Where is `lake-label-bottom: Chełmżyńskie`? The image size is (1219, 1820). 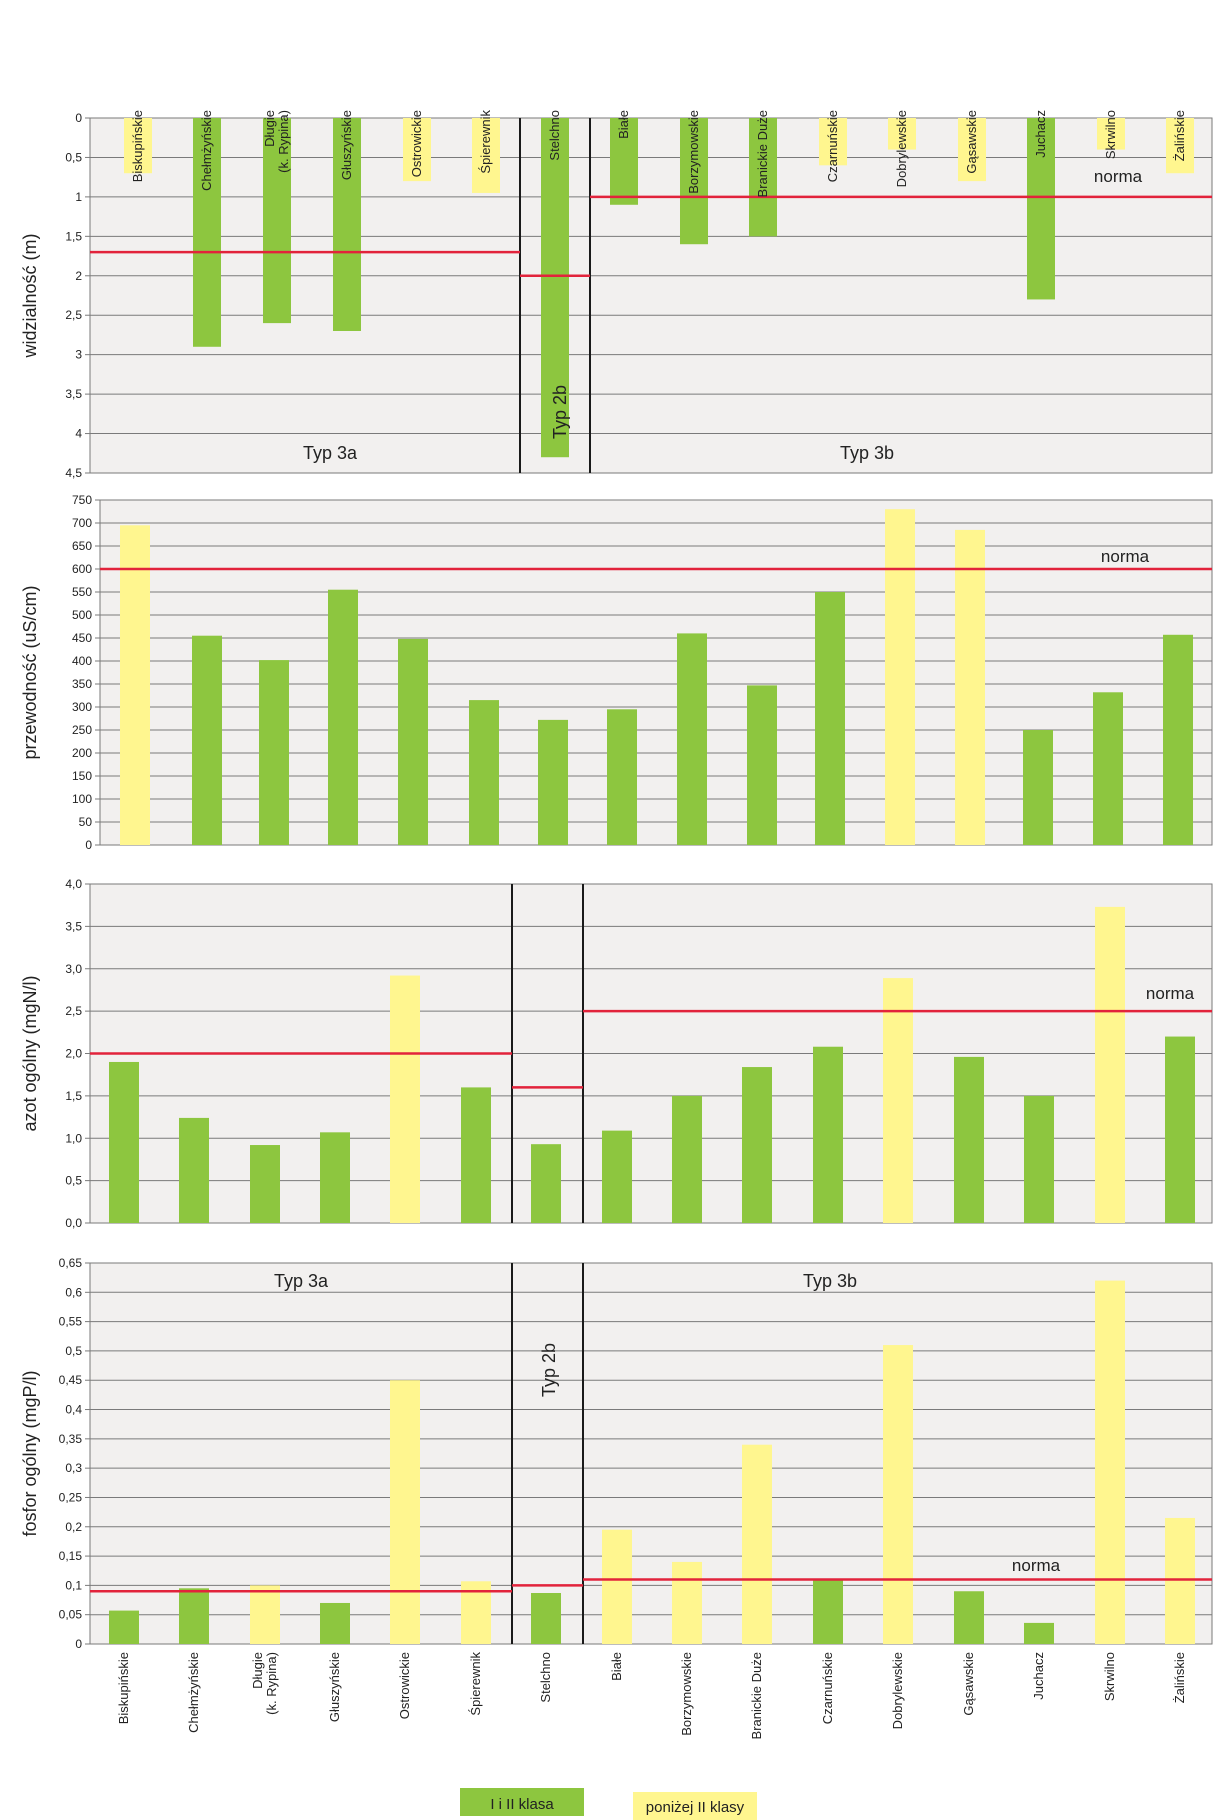
lake-label-bottom: Chełmżyńskie is located at coordinates (193, 1692).